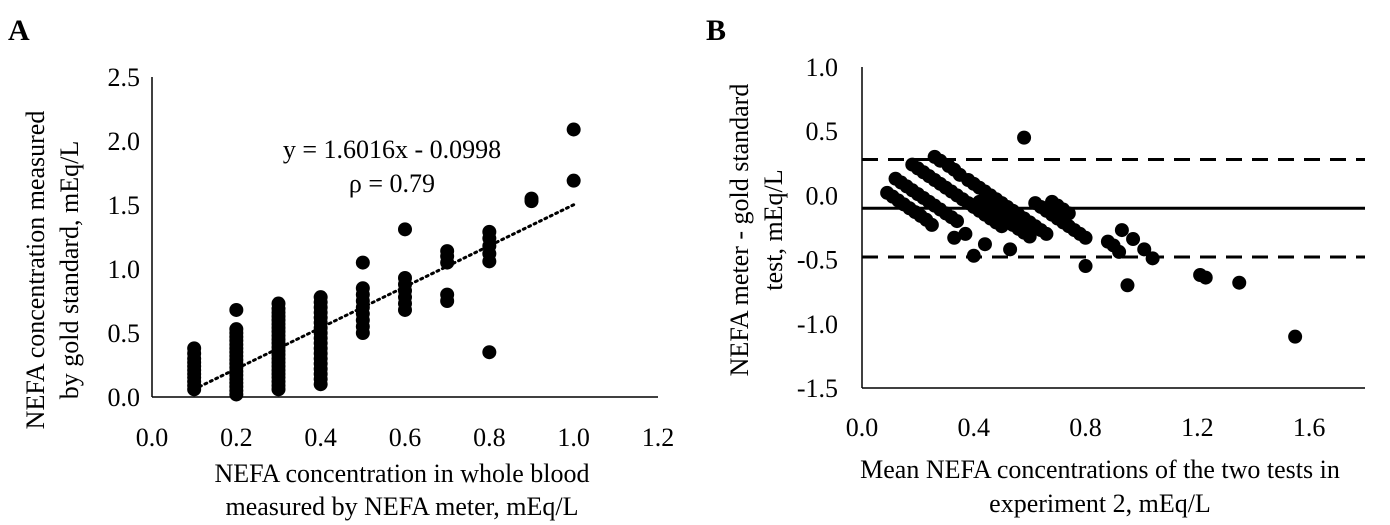 This screenshot has width=1390, height=525. I want to click on x-tick-labels-b: 0.0 0.4 0.8 1.2 1.6, so click(1086, 427).